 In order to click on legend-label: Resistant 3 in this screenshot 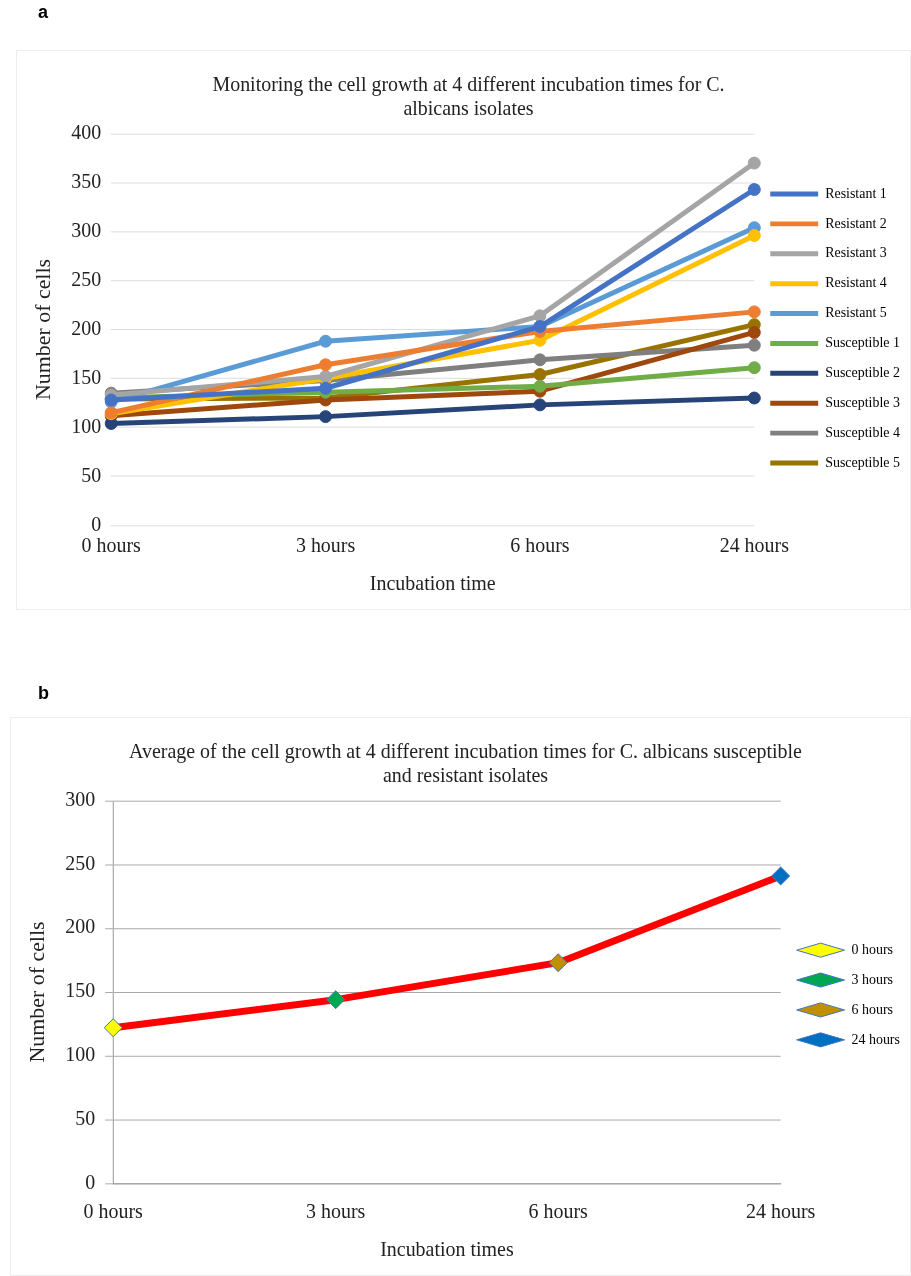, I will do `click(856, 253)`.